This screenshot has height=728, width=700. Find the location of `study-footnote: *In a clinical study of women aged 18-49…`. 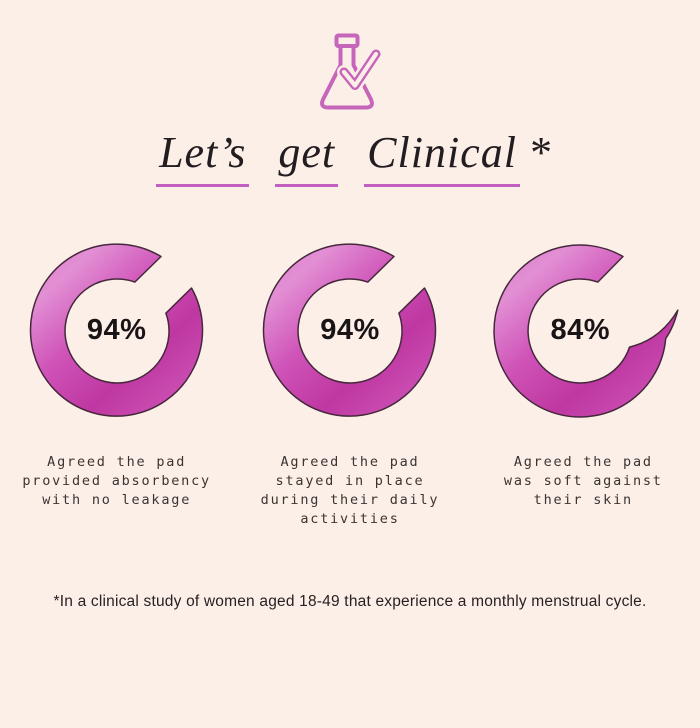

study-footnote: *In a clinical study of women aged 18-49… is located at coordinates (350, 601).